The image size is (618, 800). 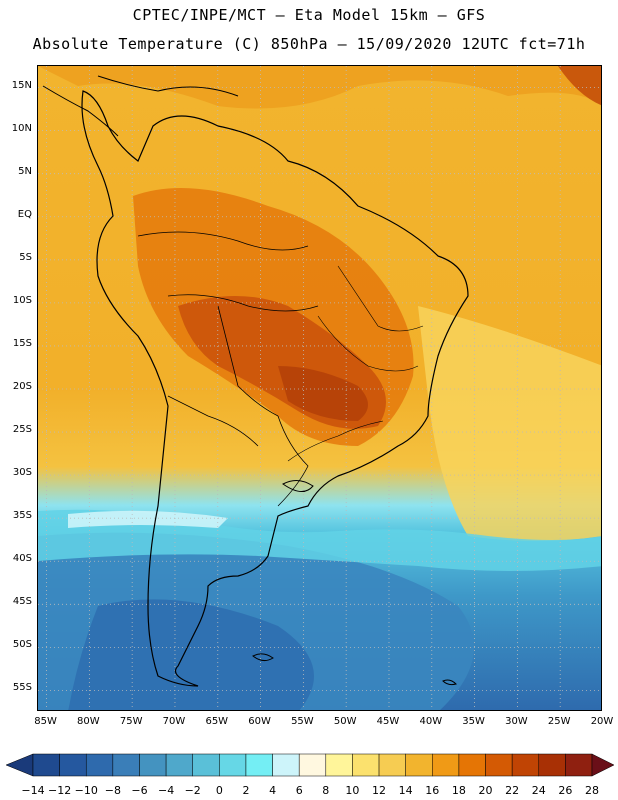 What do you see at coordinates (139, 790) in the screenshot?
I see `colorbar-tick-label: −6` at bounding box center [139, 790].